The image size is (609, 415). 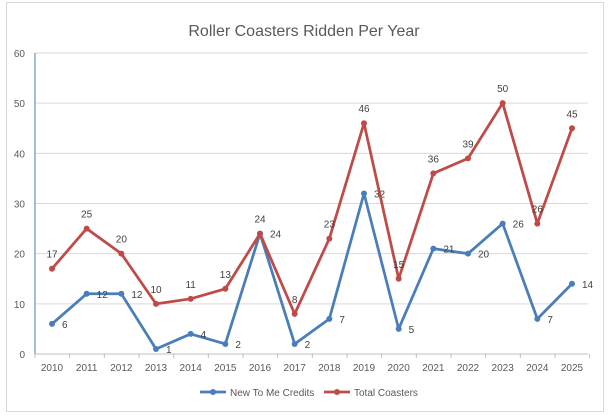 What do you see at coordinates (20, 104) in the screenshot?
I see `y-tick-label: 50` at bounding box center [20, 104].